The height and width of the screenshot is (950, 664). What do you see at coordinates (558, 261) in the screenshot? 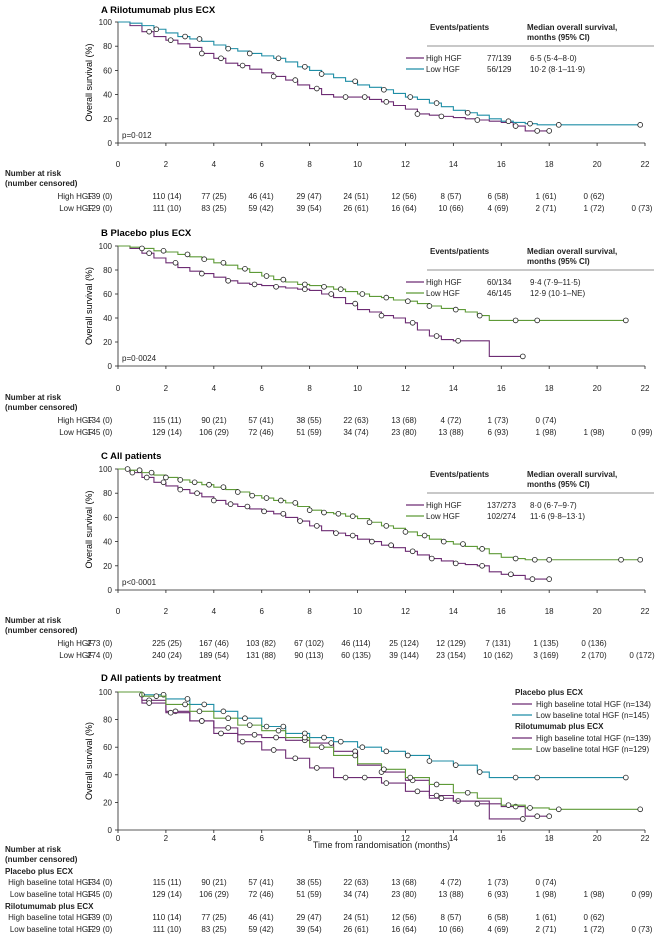
I see `median-column-header: months (95% CI)` at bounding box center [558, 261].